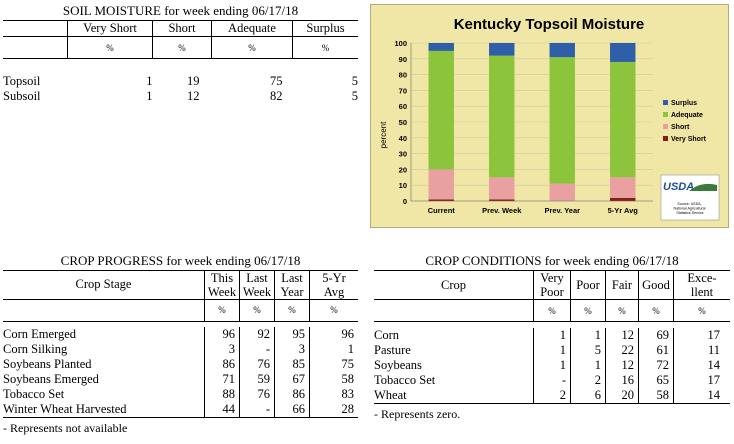  I want to click on cell: 85, so click(292, 364).